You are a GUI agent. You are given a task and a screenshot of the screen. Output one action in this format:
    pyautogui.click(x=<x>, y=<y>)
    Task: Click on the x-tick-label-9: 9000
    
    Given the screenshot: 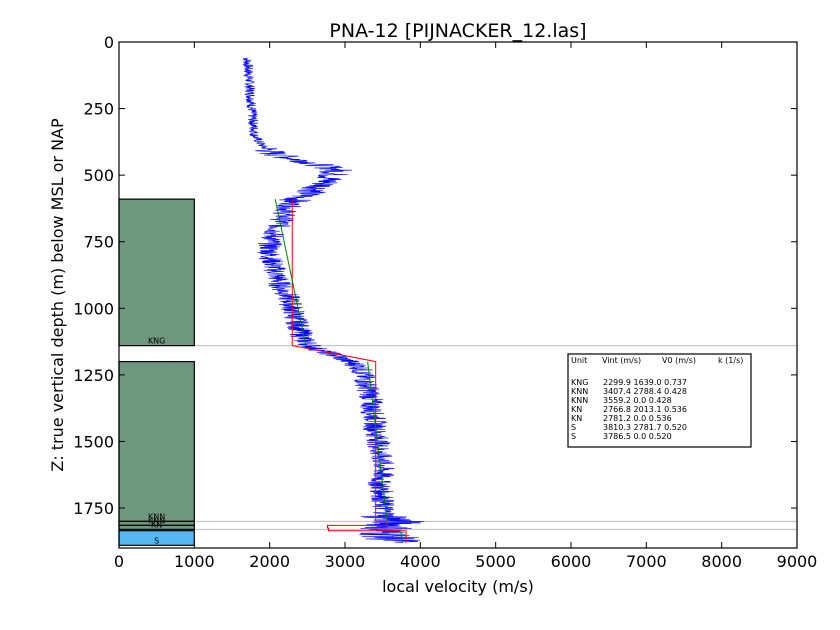 What is the action you would take?
    pyautogui.click(x=797, y=561)
    